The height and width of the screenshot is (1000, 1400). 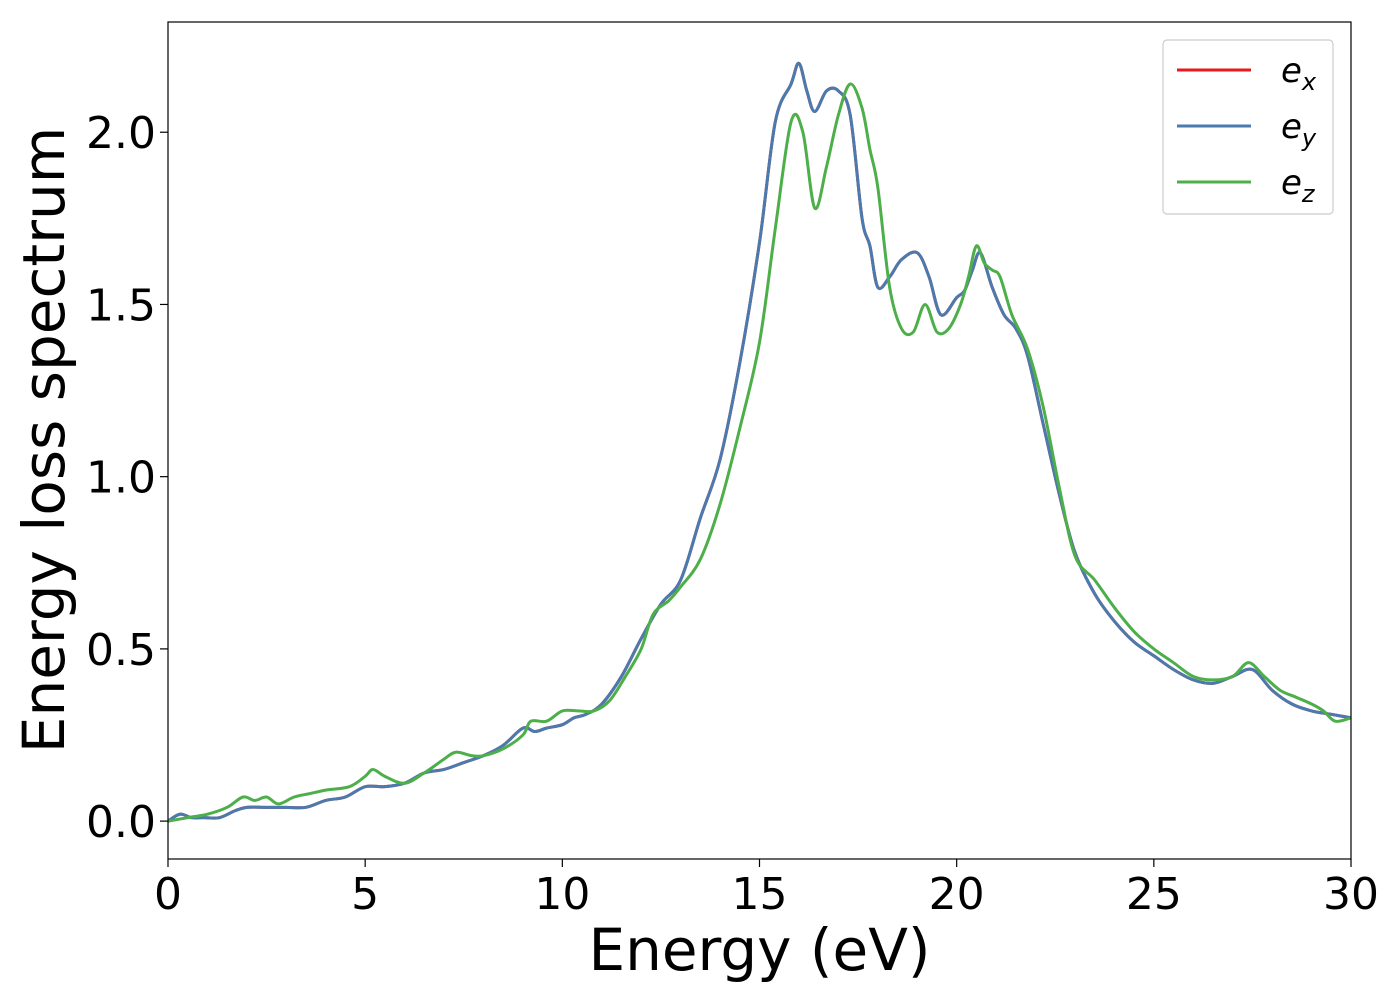 I want to click on y-tick-label: 0.5, so click(x=121, y=650).